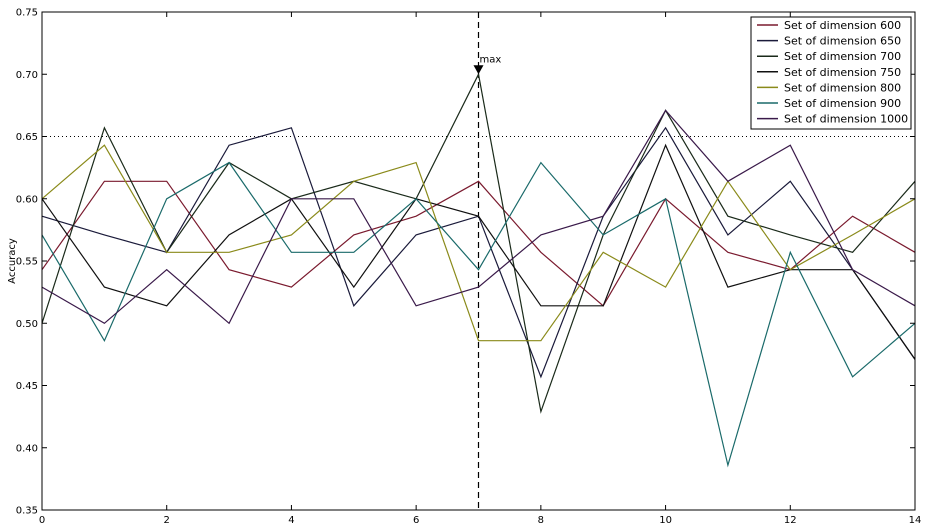  I want to click on y-tick-label: 0.40, so click(27, 448).